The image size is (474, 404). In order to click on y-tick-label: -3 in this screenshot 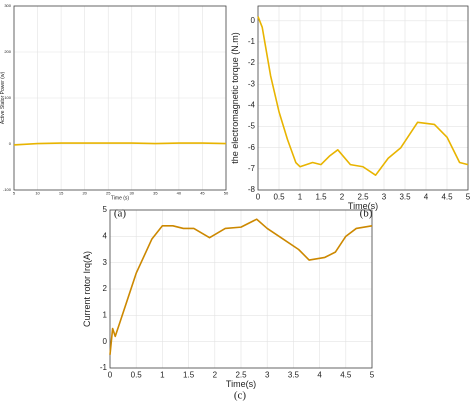, I will do `click(252, 83)`.